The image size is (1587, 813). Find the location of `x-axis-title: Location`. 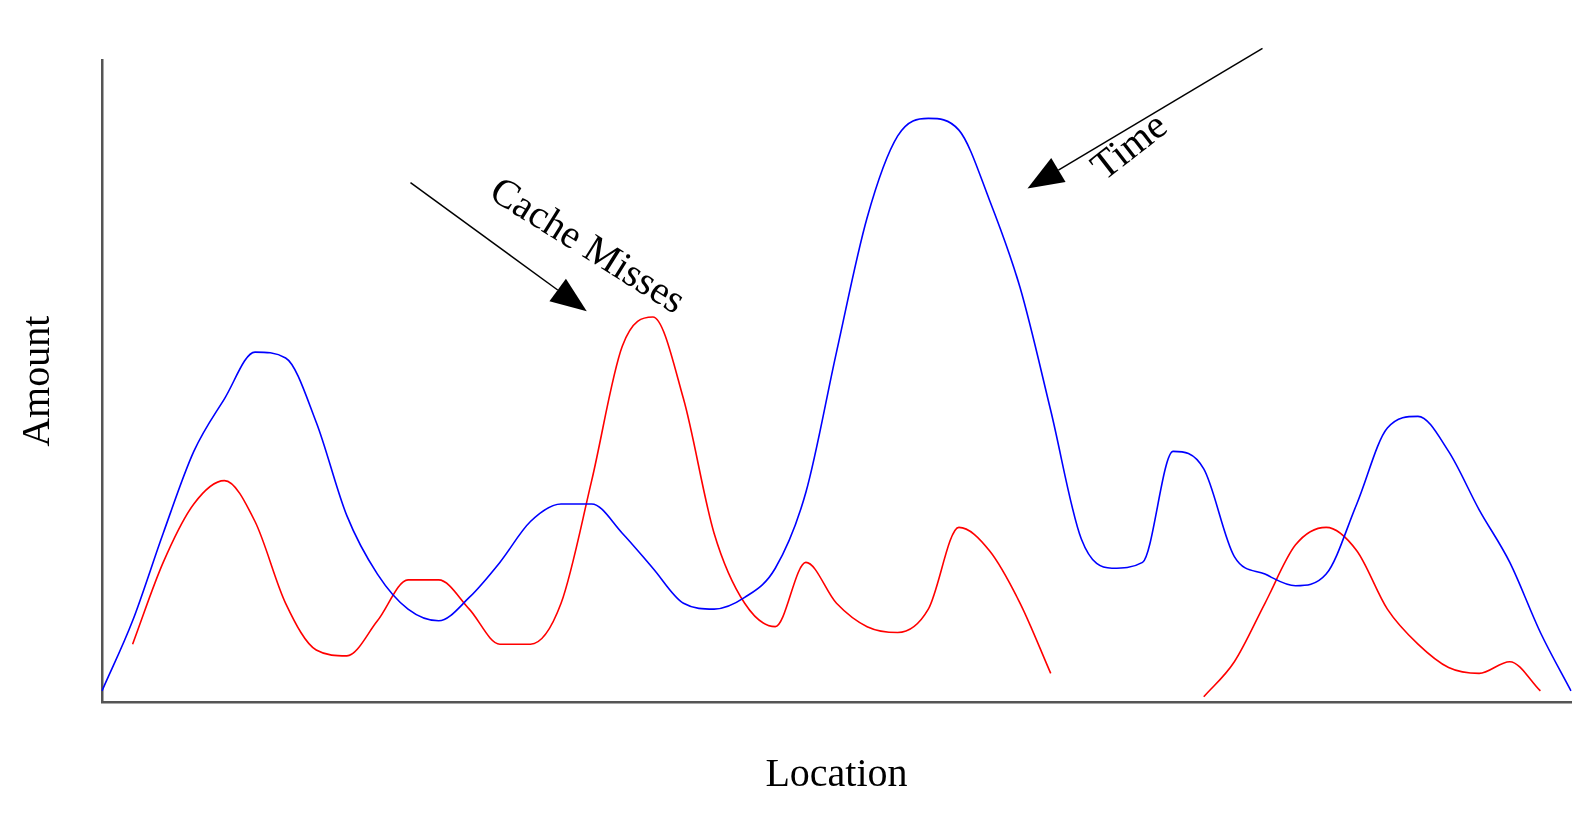

x-axis-title: Location is located at coordinates (836, 772).